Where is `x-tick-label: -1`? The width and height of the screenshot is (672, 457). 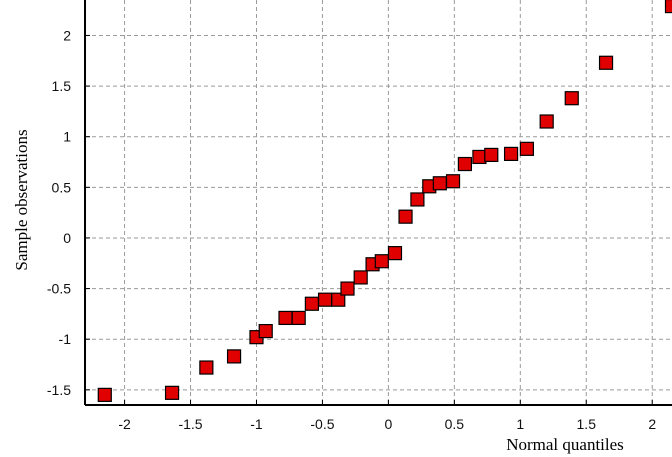 x-tick-label: -1 is located at coordinates (256, 424).